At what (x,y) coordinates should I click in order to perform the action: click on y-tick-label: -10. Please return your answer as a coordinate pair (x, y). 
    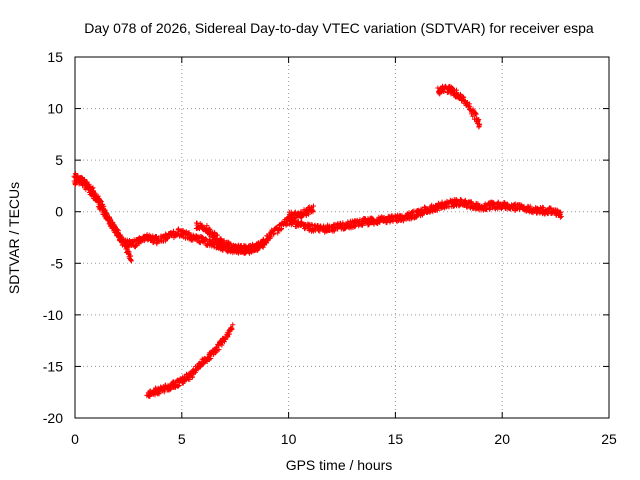
    Looking at the image, I should click on (53, 315).